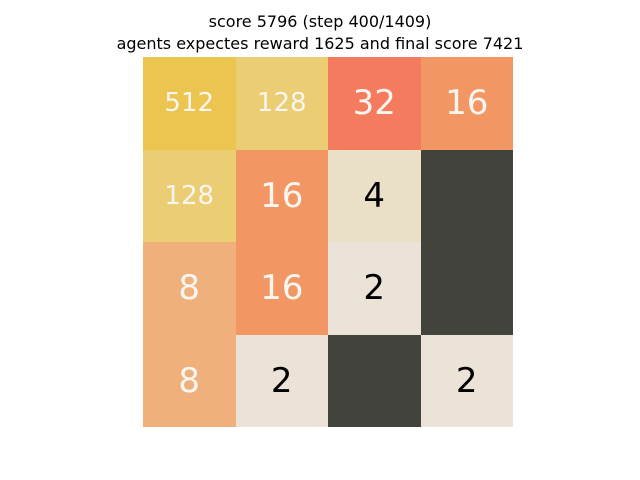 The width and height of the screenshot is (640, 480). I want to click on tile-32: 32, so click(374, 103).